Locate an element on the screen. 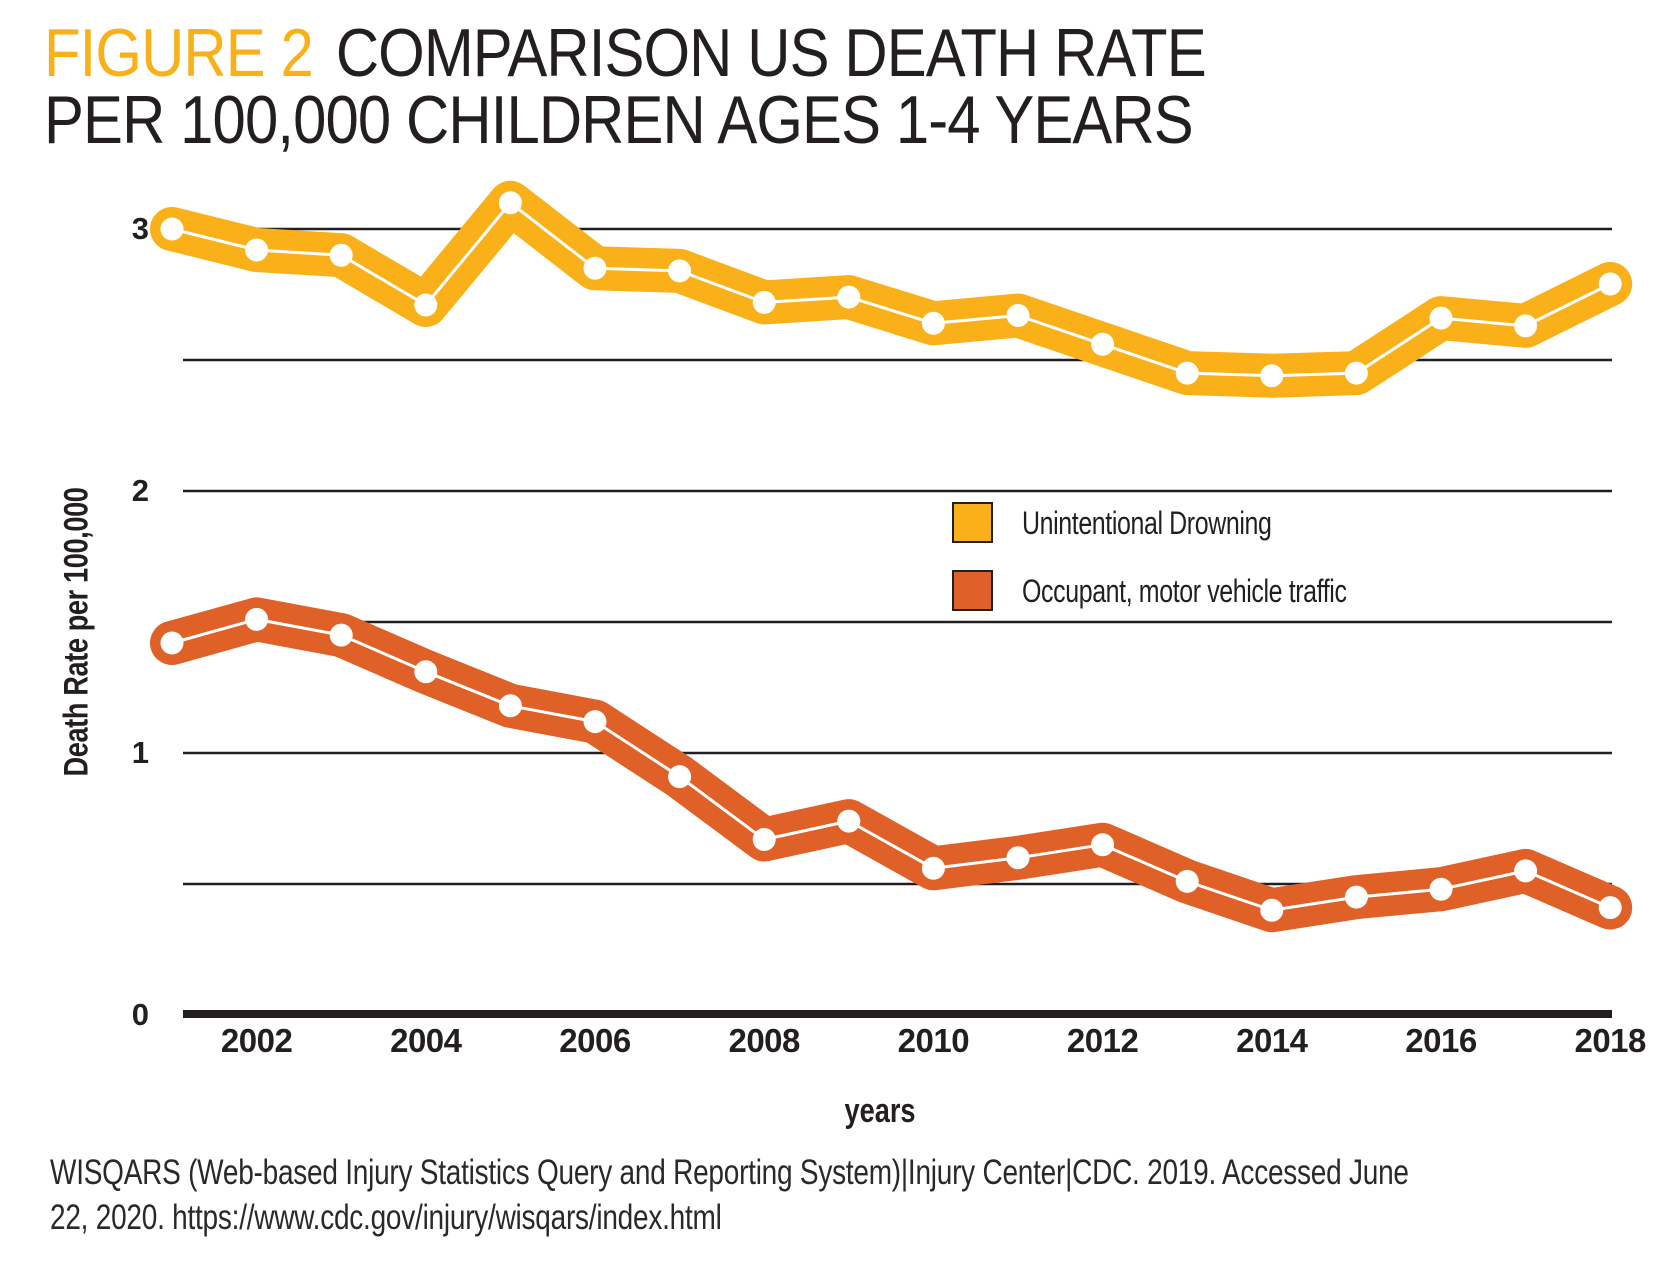 This screenshot has height=1284, width=1678. x-tick-label: 2010 is located at coordinates (933, 1040).